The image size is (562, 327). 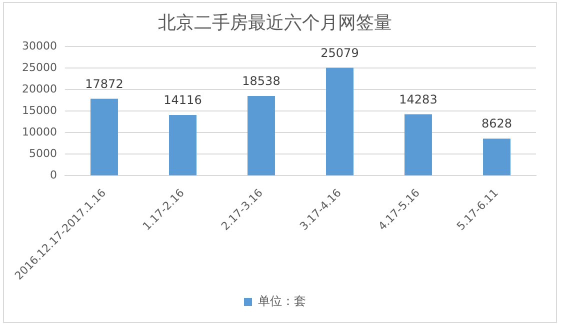 I want to click on y-tick-label: 0, so click(x=53, y=175).